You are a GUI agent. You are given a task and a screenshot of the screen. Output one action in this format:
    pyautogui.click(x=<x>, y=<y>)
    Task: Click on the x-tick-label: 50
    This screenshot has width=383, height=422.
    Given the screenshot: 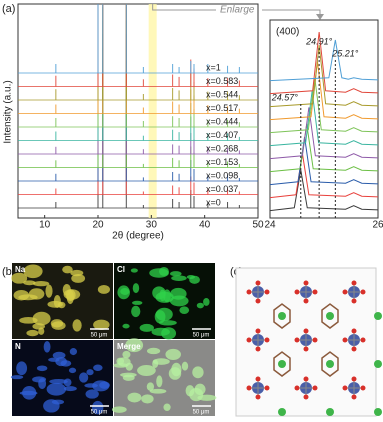 What is the action you would take?
    pyautogui.click(x=258, y=225)
    